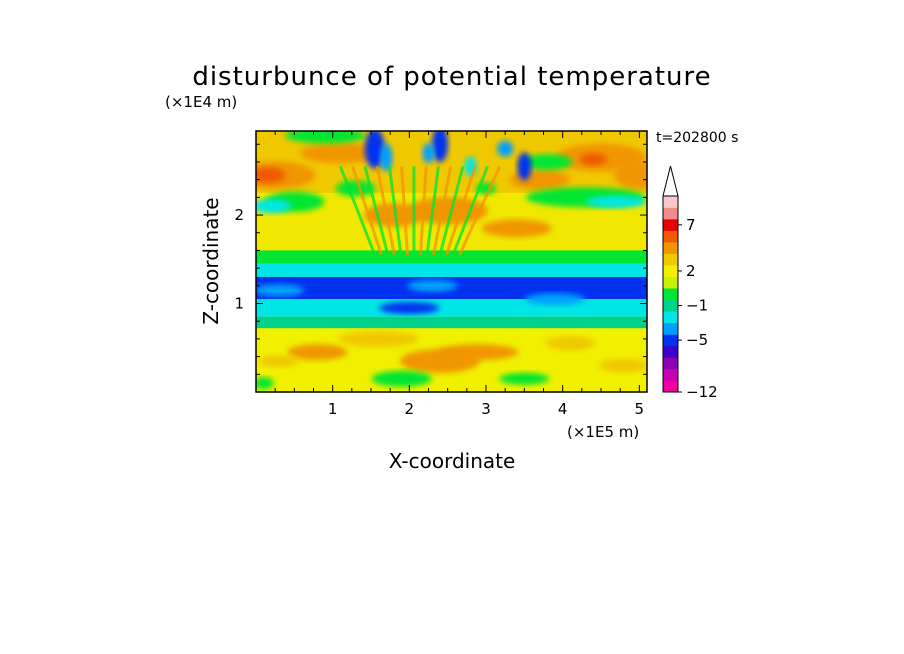 This screenshot has width=904, height=654. Describe the element at coordinates (697, 340) in the screenshot. I see `colorbar-label: −5` at that location.